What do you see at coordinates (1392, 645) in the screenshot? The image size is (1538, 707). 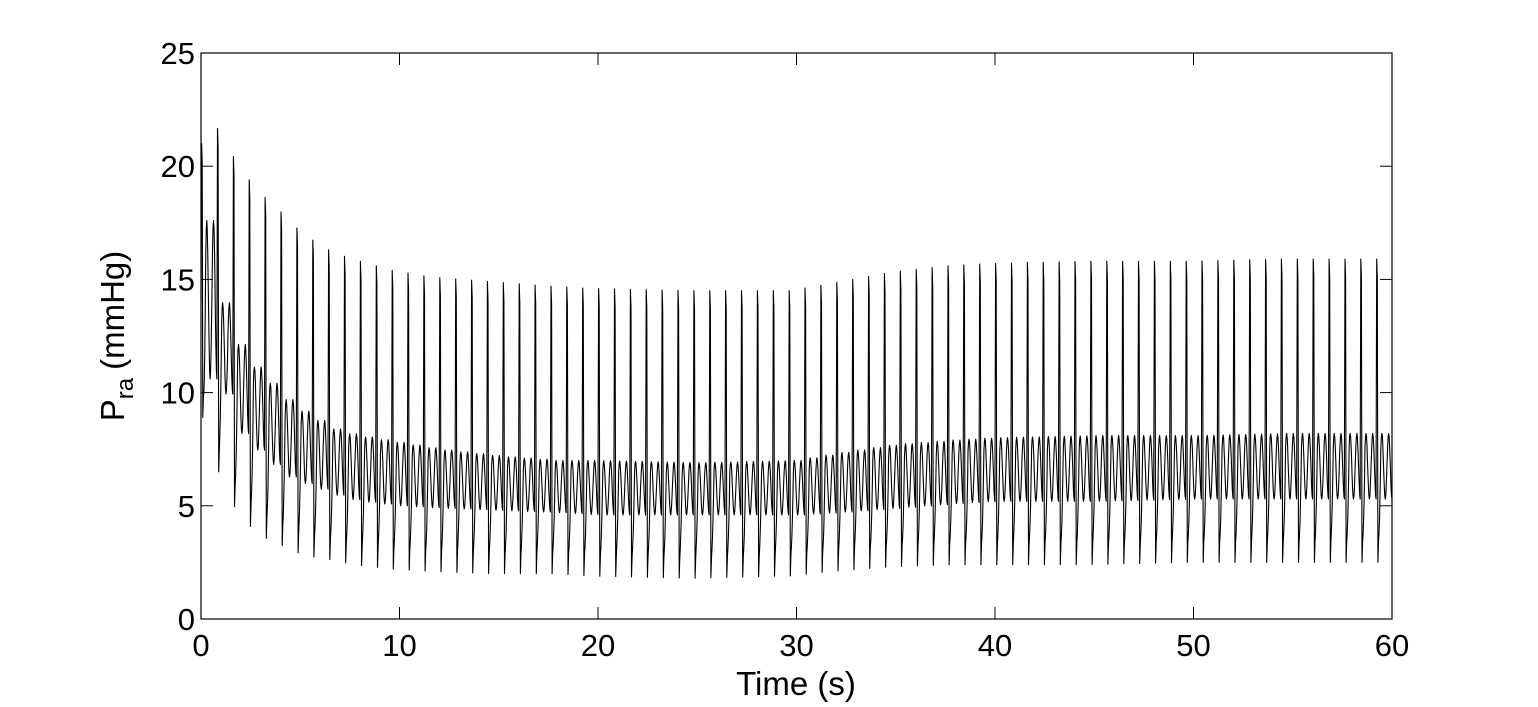 I see `x-tick-label: 60` at bounding box center [1392, 645].